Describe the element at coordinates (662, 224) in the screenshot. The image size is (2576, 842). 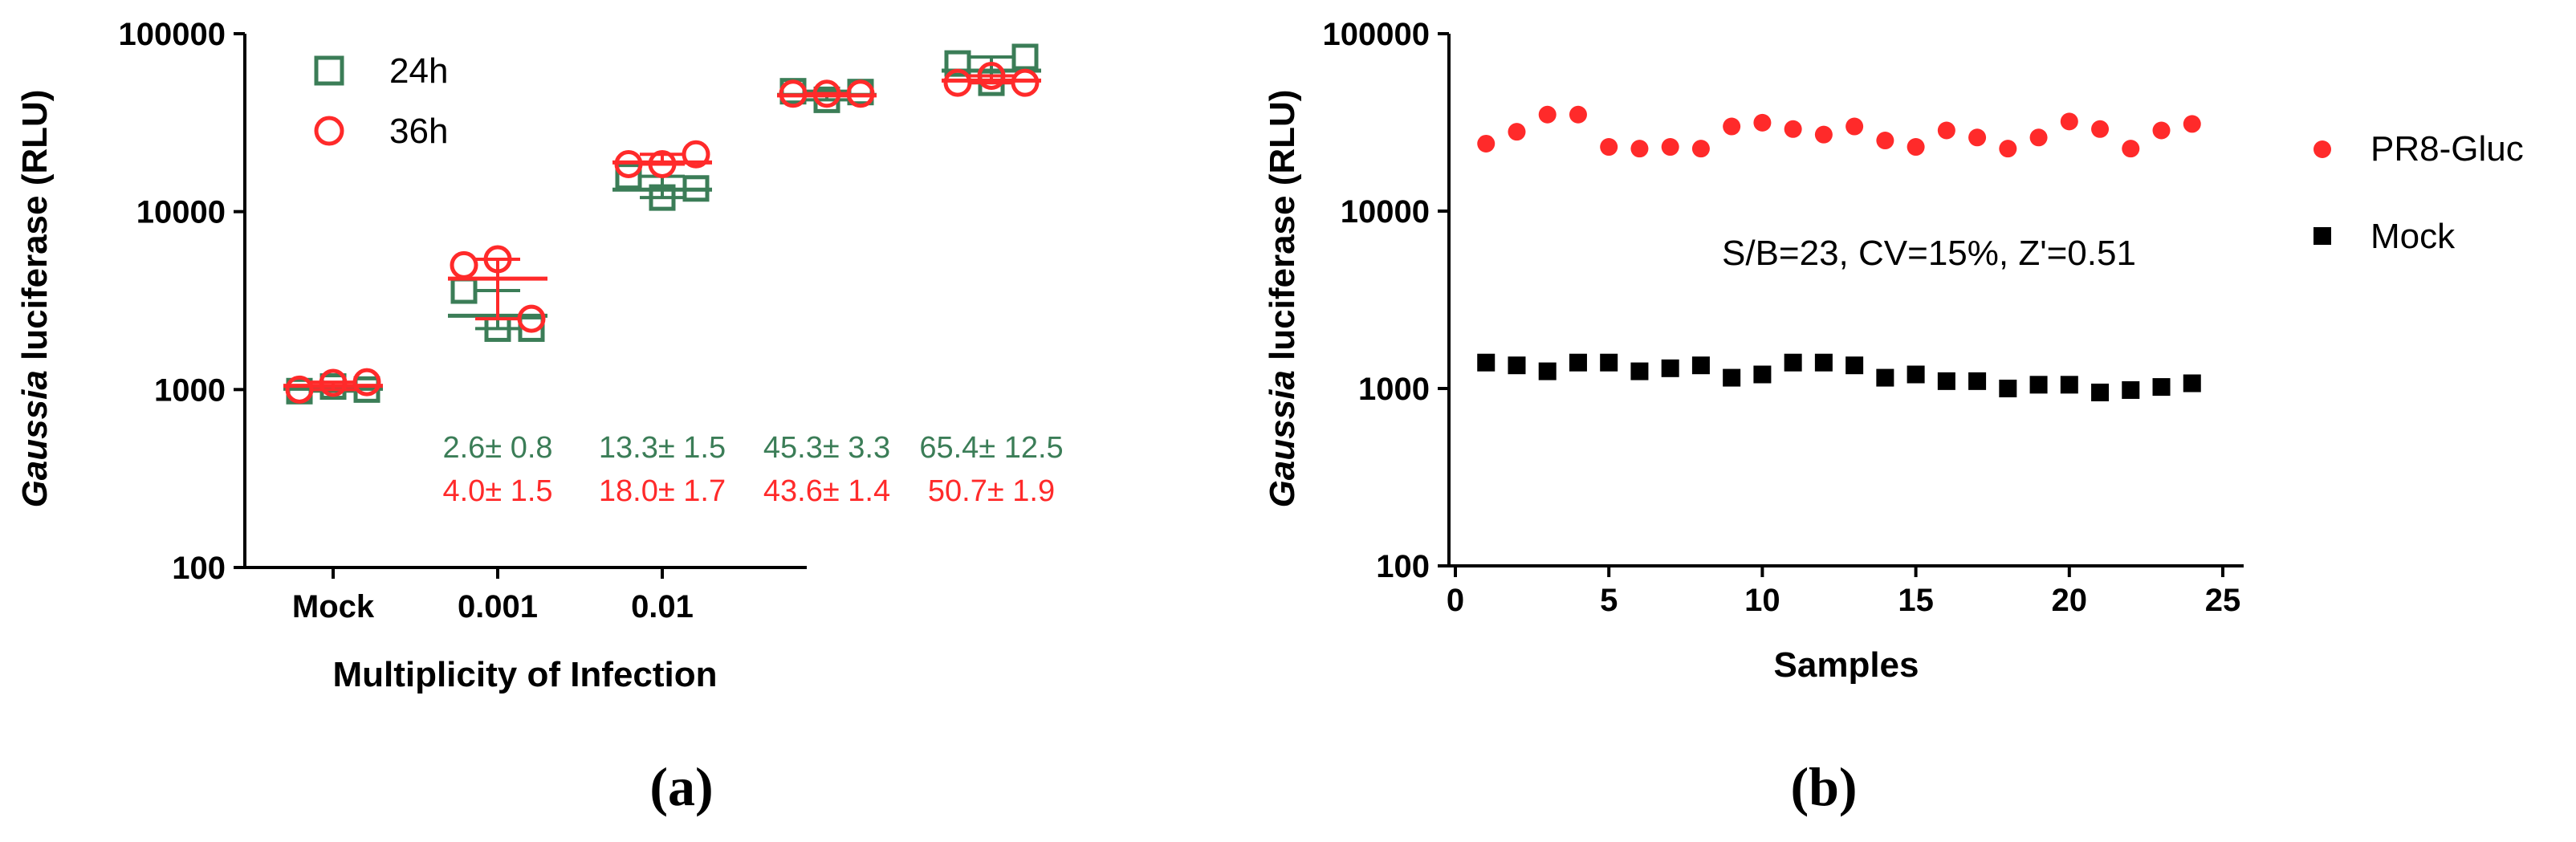
I see `panel-a-marks` at that location.